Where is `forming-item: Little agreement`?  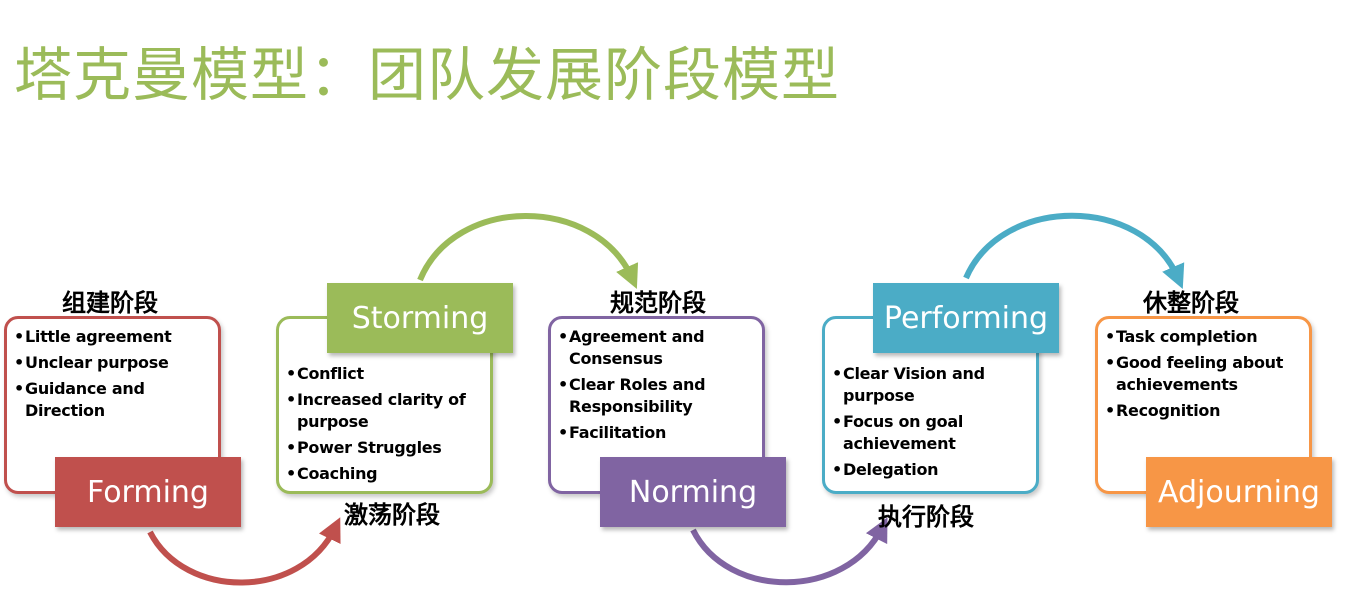 forming-item: Little agreement is located at coordinates (115, 337).